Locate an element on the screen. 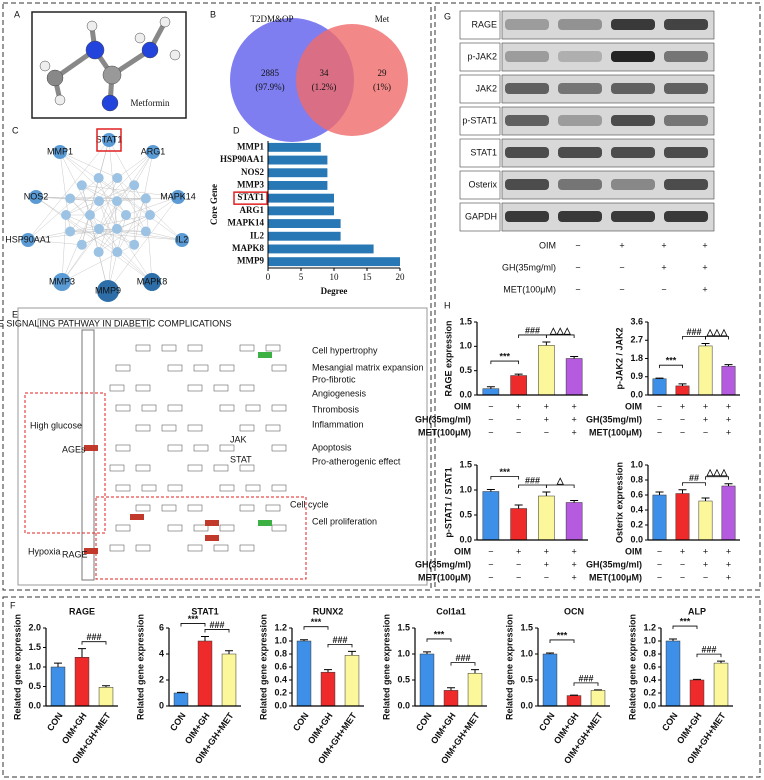 The height and width of the screenshot is (780, 764). y-tick-label: 1.8 is located at coordinates (636, 358).